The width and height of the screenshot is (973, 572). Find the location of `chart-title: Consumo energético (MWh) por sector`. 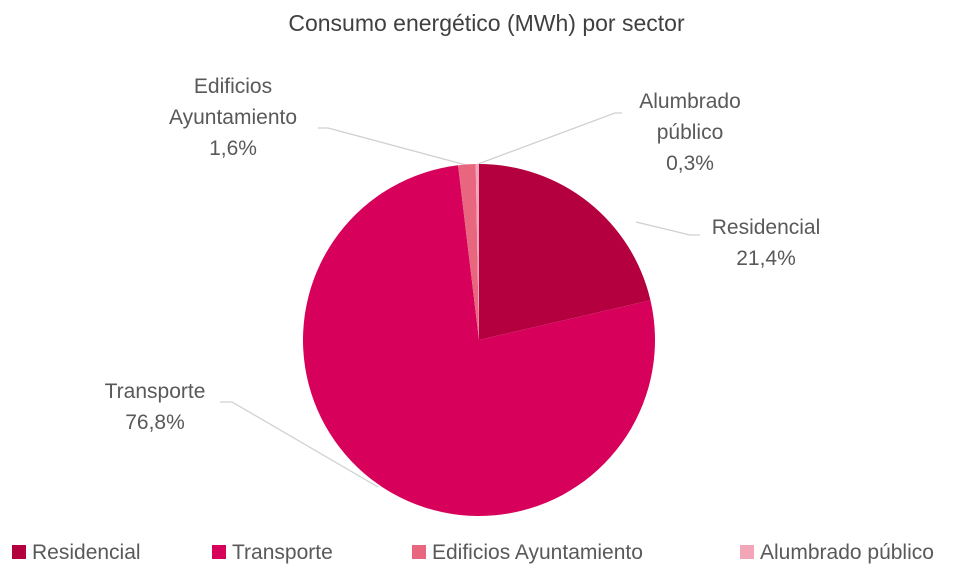

chart-title: Consumo energético (MWh) por sector is located at coordinates (486, 23).